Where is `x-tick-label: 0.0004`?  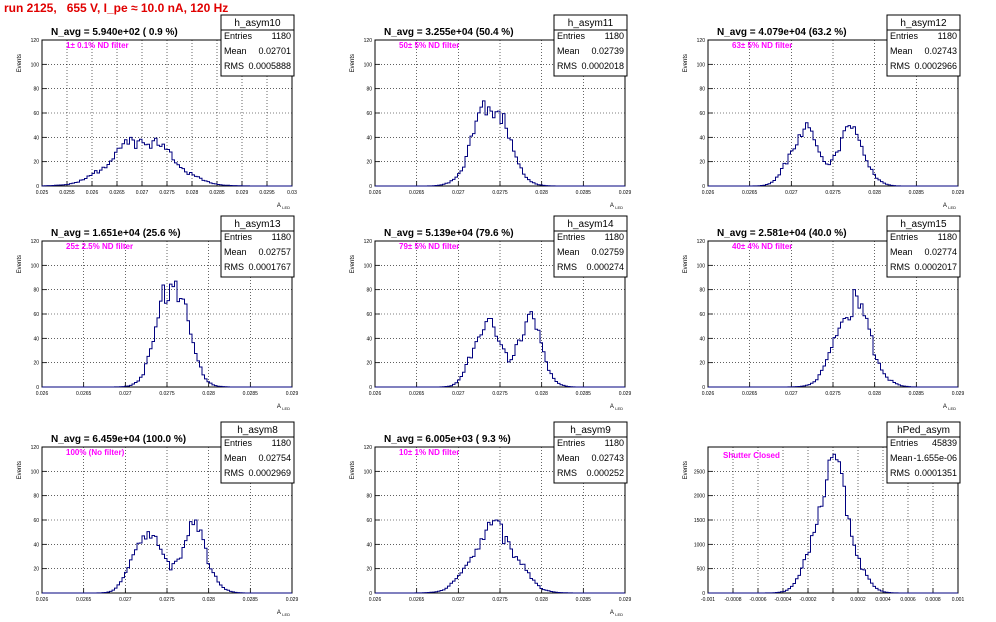 x-tick-label: 0.0004 is located at coordinates (883, 600).